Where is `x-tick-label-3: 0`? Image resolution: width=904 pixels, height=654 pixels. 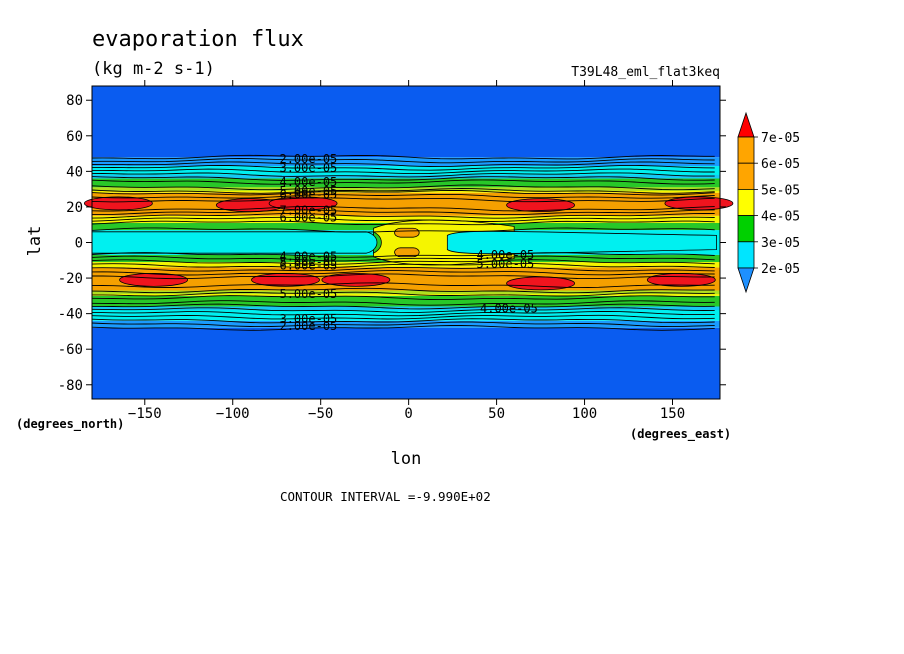
x-tick-label-3: 0 is located at coordinates (408, 414).